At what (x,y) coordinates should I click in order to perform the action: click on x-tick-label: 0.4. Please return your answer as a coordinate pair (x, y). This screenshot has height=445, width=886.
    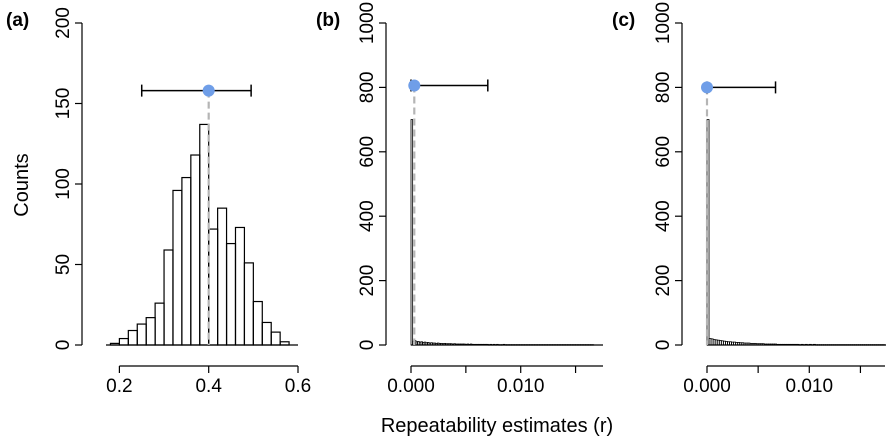
    Looking at the image, I should click on (208, 386).